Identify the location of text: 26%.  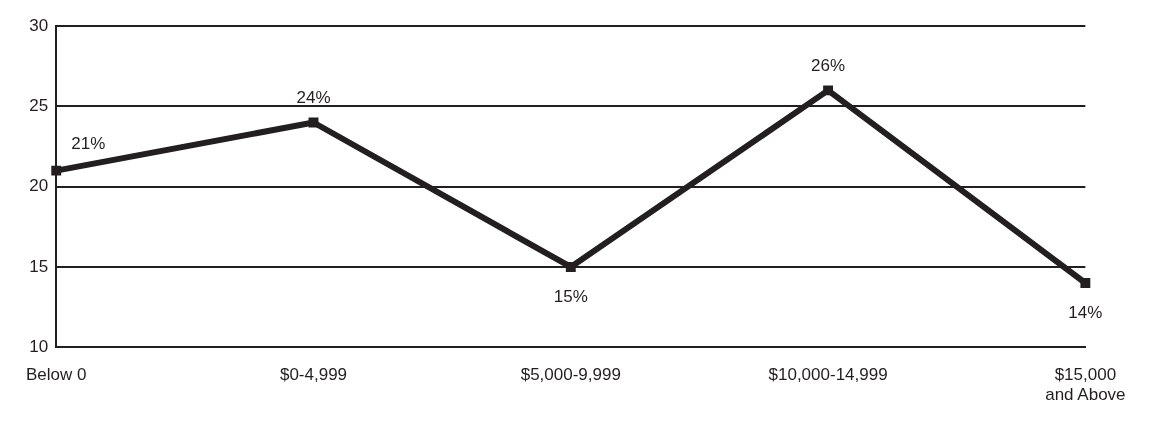
(828, 65).